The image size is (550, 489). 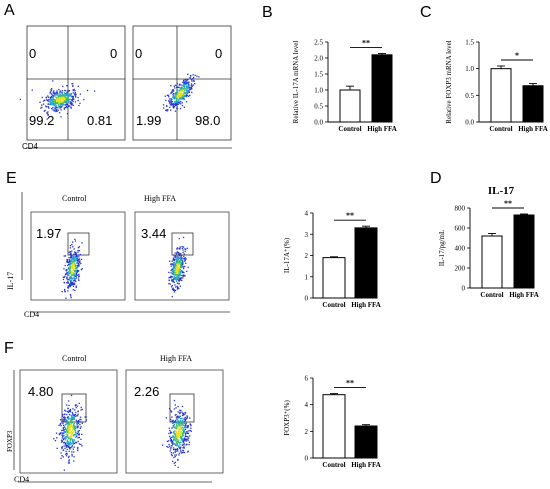 What do you see at coordinates (9, 348) in the screenshot?
I see `panel-label-f: F` at bounding box center [9, 348].